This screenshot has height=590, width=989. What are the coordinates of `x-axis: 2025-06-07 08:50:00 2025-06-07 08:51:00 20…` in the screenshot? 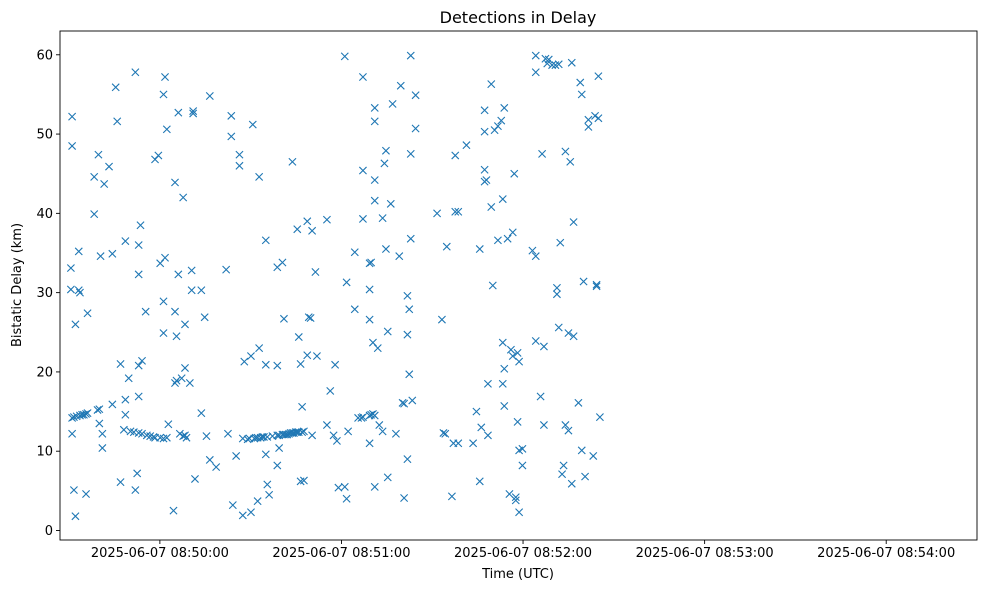 It's located at (523, 550).